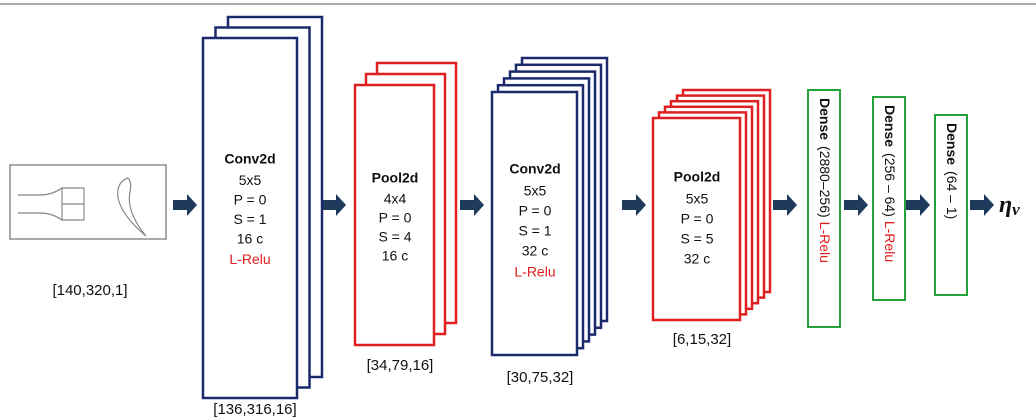 The width and height of the screenshot is (1036, 420). I want to click on input-shape: [140,320,1], so click(89, 290).